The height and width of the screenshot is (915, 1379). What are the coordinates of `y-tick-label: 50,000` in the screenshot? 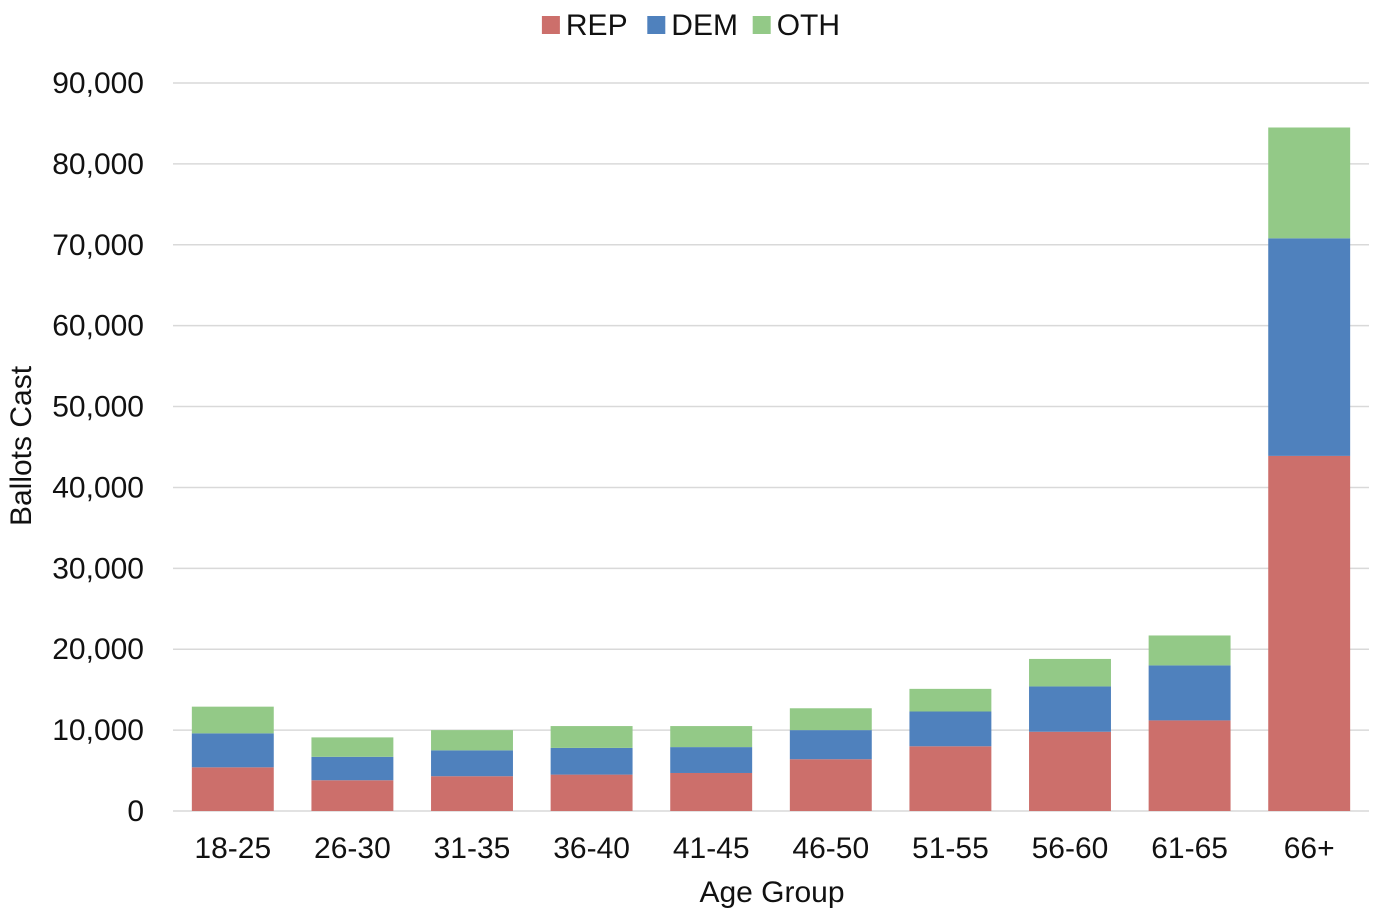 It's located at (98, 407).